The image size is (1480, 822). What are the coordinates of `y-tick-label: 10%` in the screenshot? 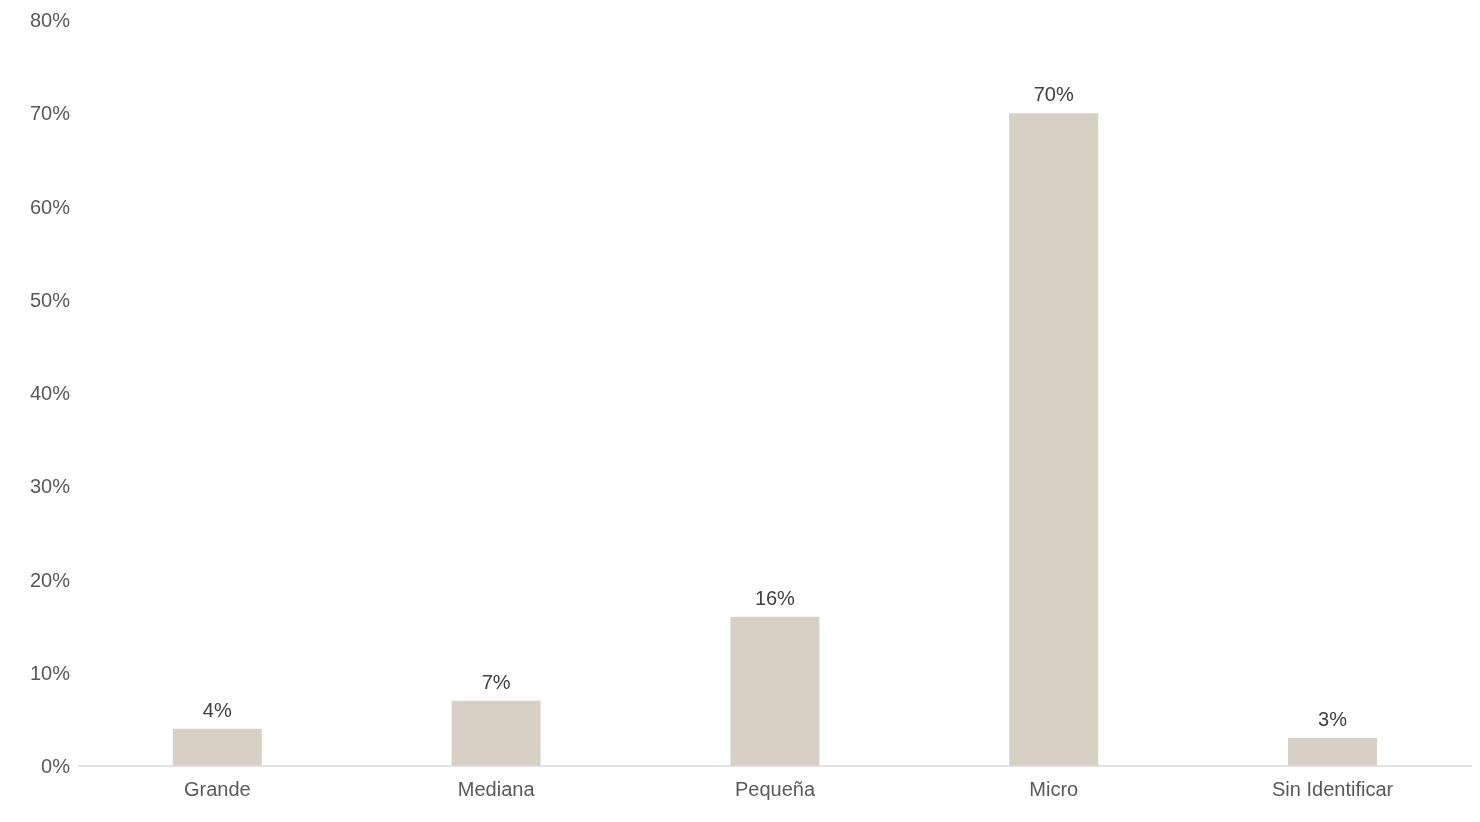 It's located at (50, 672).